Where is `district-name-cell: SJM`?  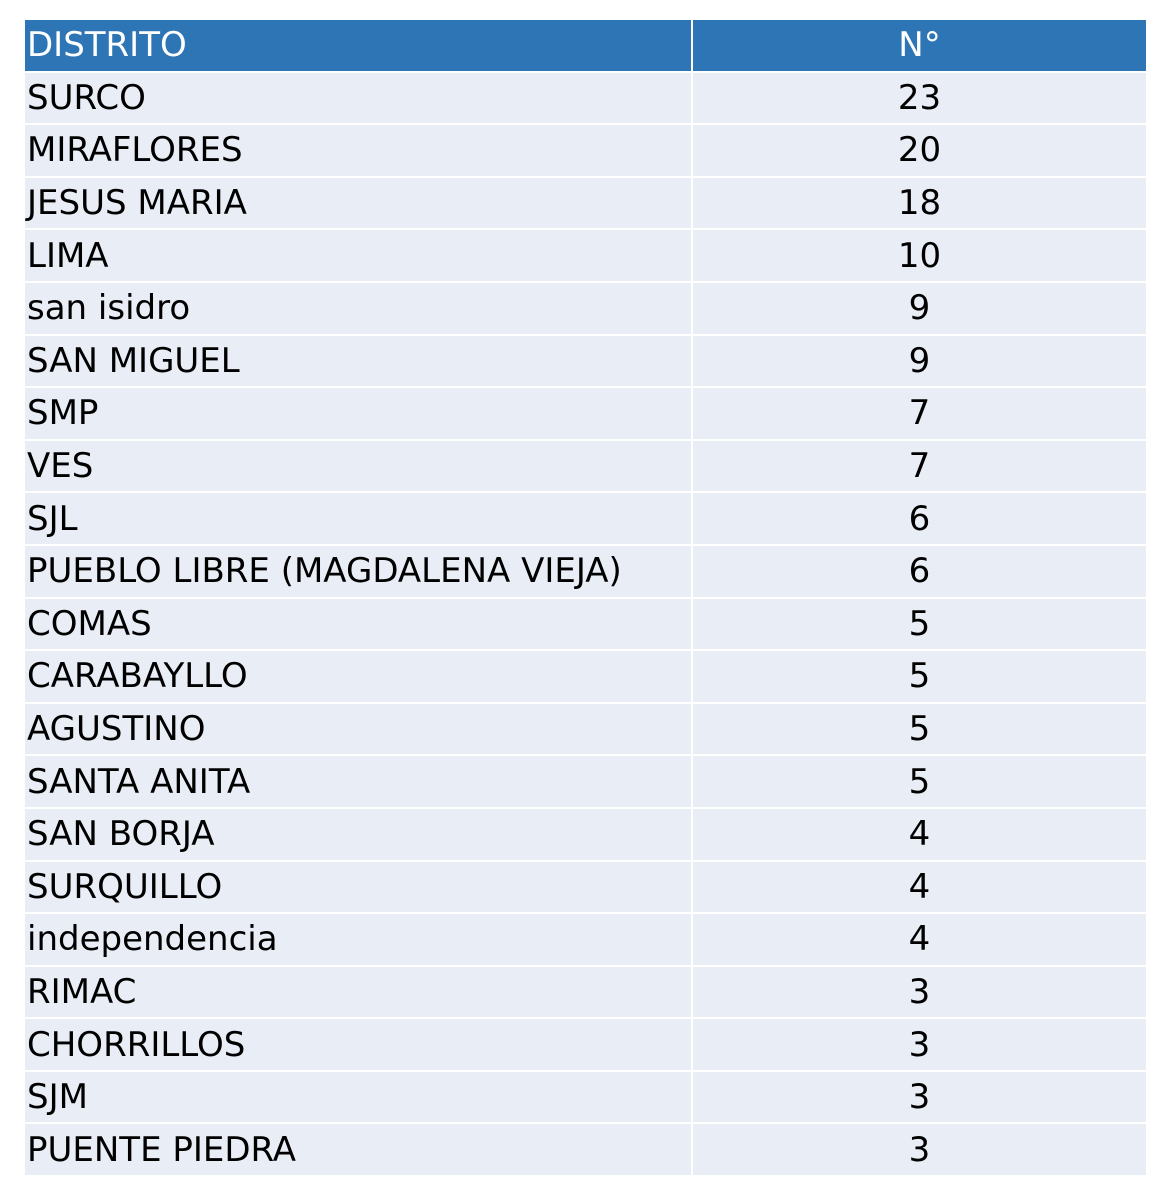
district-name-cell: SJM is located at coordinates (359, 1097).